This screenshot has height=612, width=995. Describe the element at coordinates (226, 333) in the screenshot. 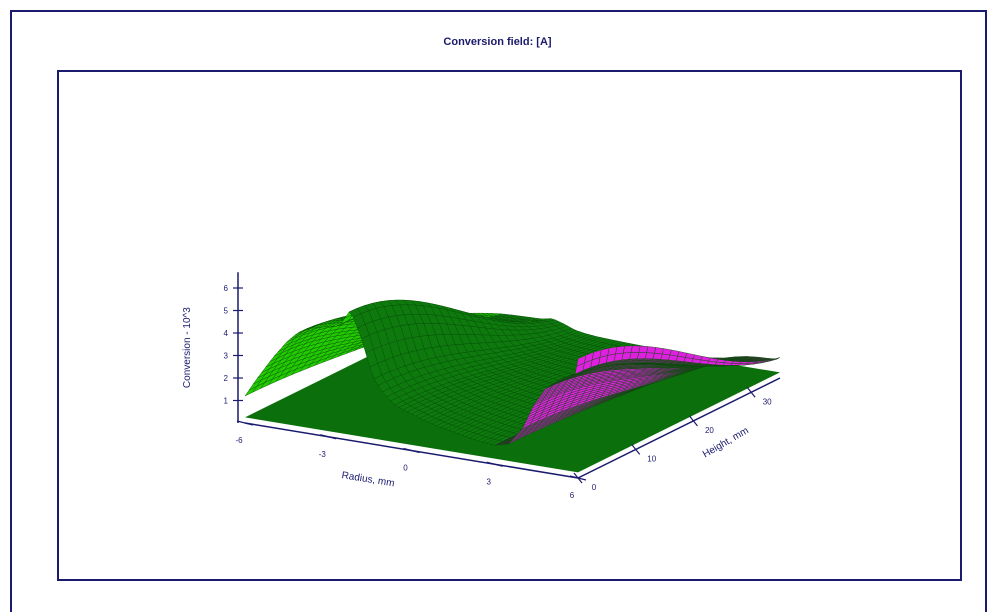

I see `z-tick-label: 4` at that location.